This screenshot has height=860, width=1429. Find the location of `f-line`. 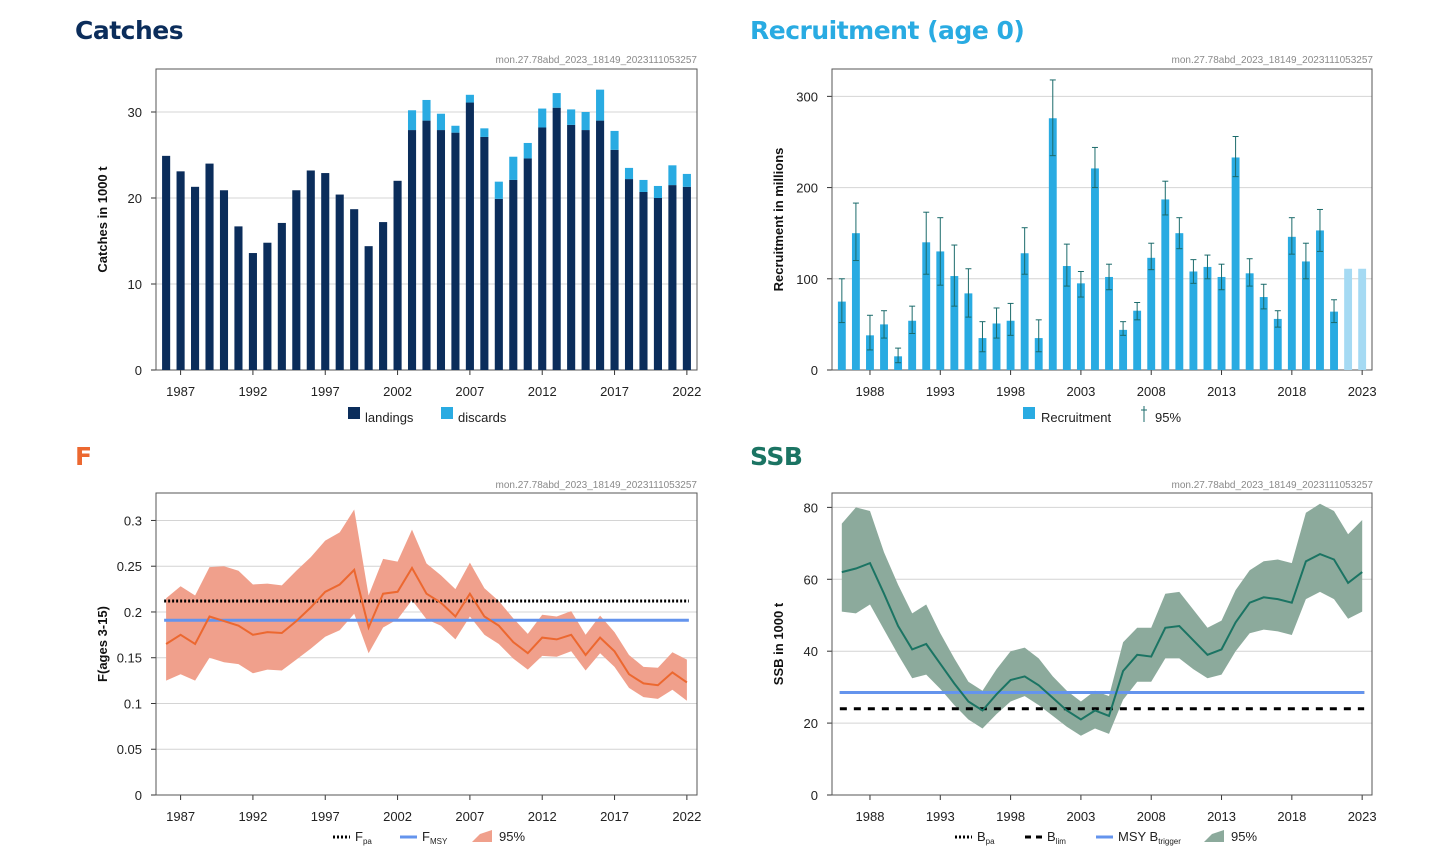

f-line is located at coordinates (426, 626).